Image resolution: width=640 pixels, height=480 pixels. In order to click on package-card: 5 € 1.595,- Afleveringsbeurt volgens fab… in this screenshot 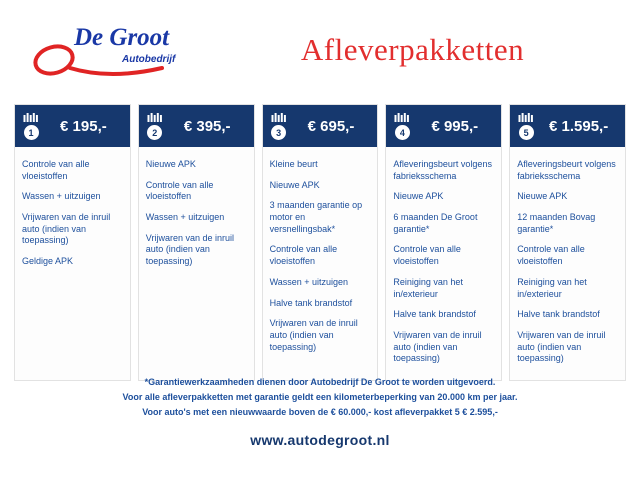, I will do `click(567, 242)`.